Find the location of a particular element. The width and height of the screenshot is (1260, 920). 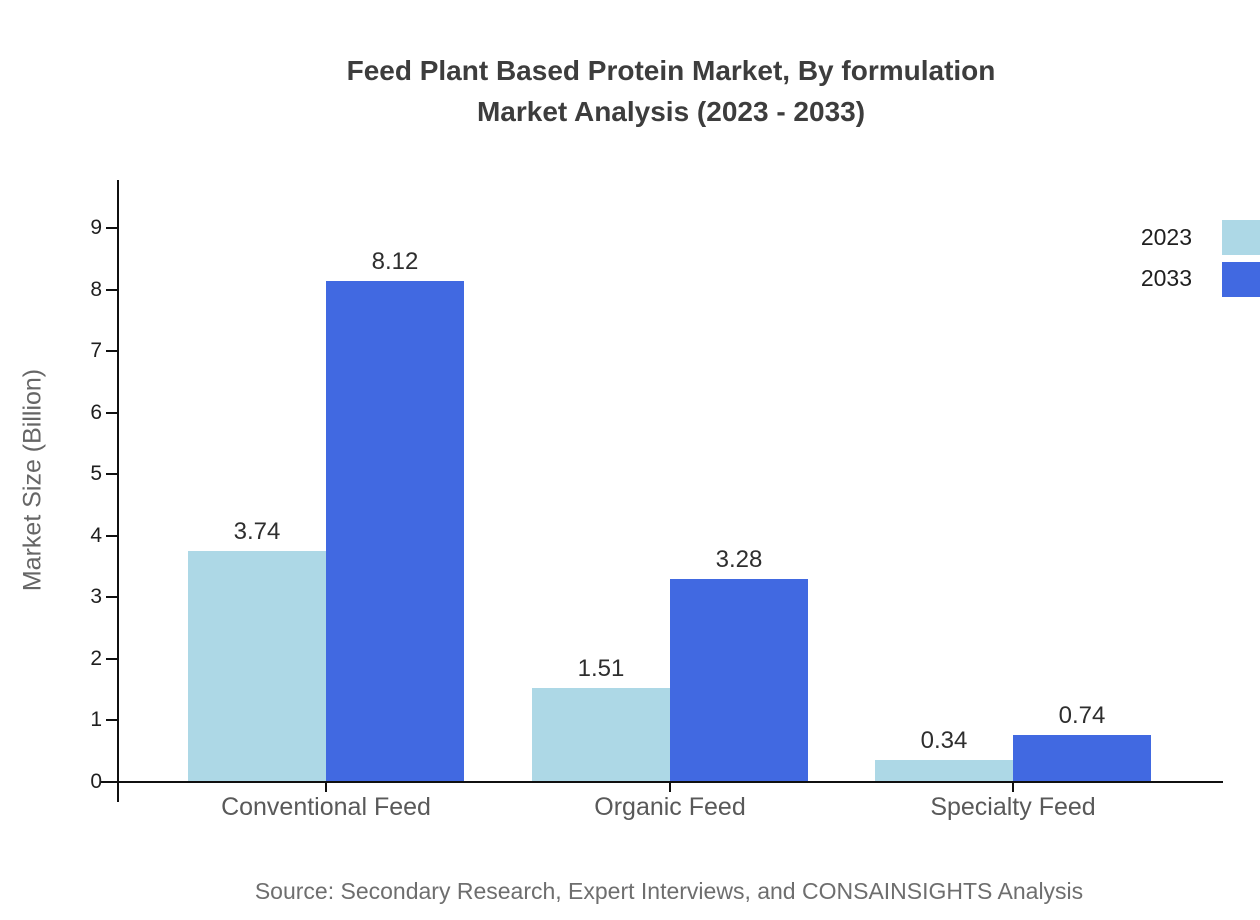

x-category-label-conventional-feed: Conventional Feed is located at coordinates (326, 807).